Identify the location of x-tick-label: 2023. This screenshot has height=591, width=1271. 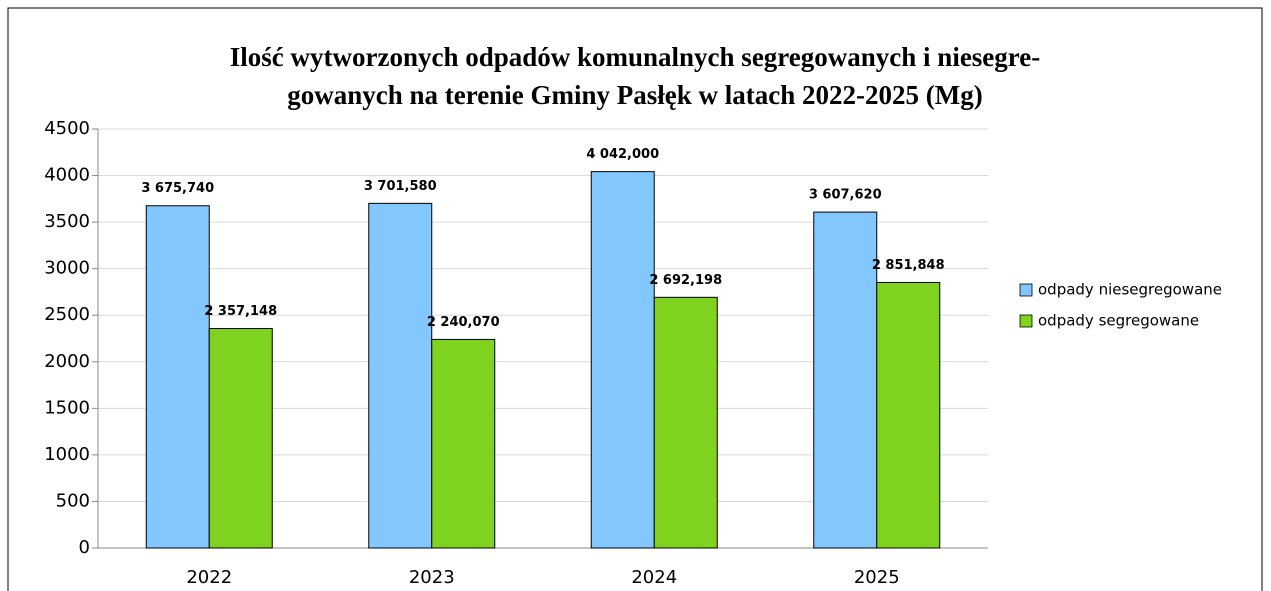
(432, 577).